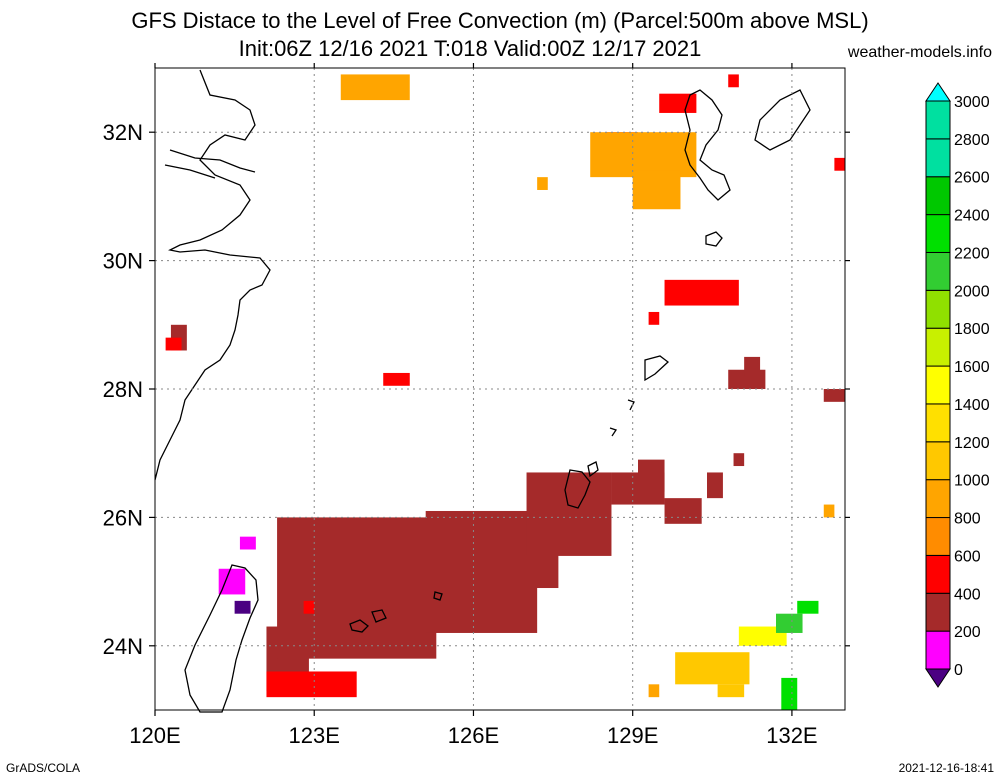 The image size is (1000, 779). Describe the element at coordinates (379, 616) in the screenshot. I see `iriomote-island` at that location.